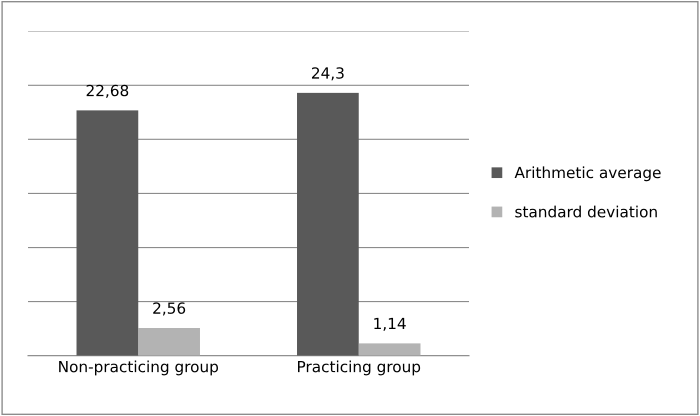  I want to click on data-label: 22,68, so click(107, 91).